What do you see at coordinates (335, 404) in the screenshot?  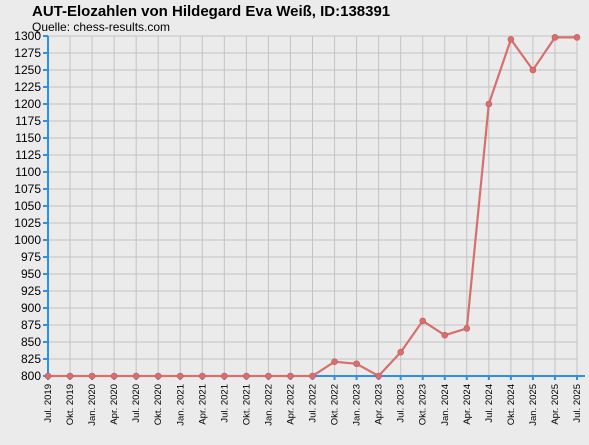 I see `x-tick-label: Okt. 2022` at bounding box center [335, 404].